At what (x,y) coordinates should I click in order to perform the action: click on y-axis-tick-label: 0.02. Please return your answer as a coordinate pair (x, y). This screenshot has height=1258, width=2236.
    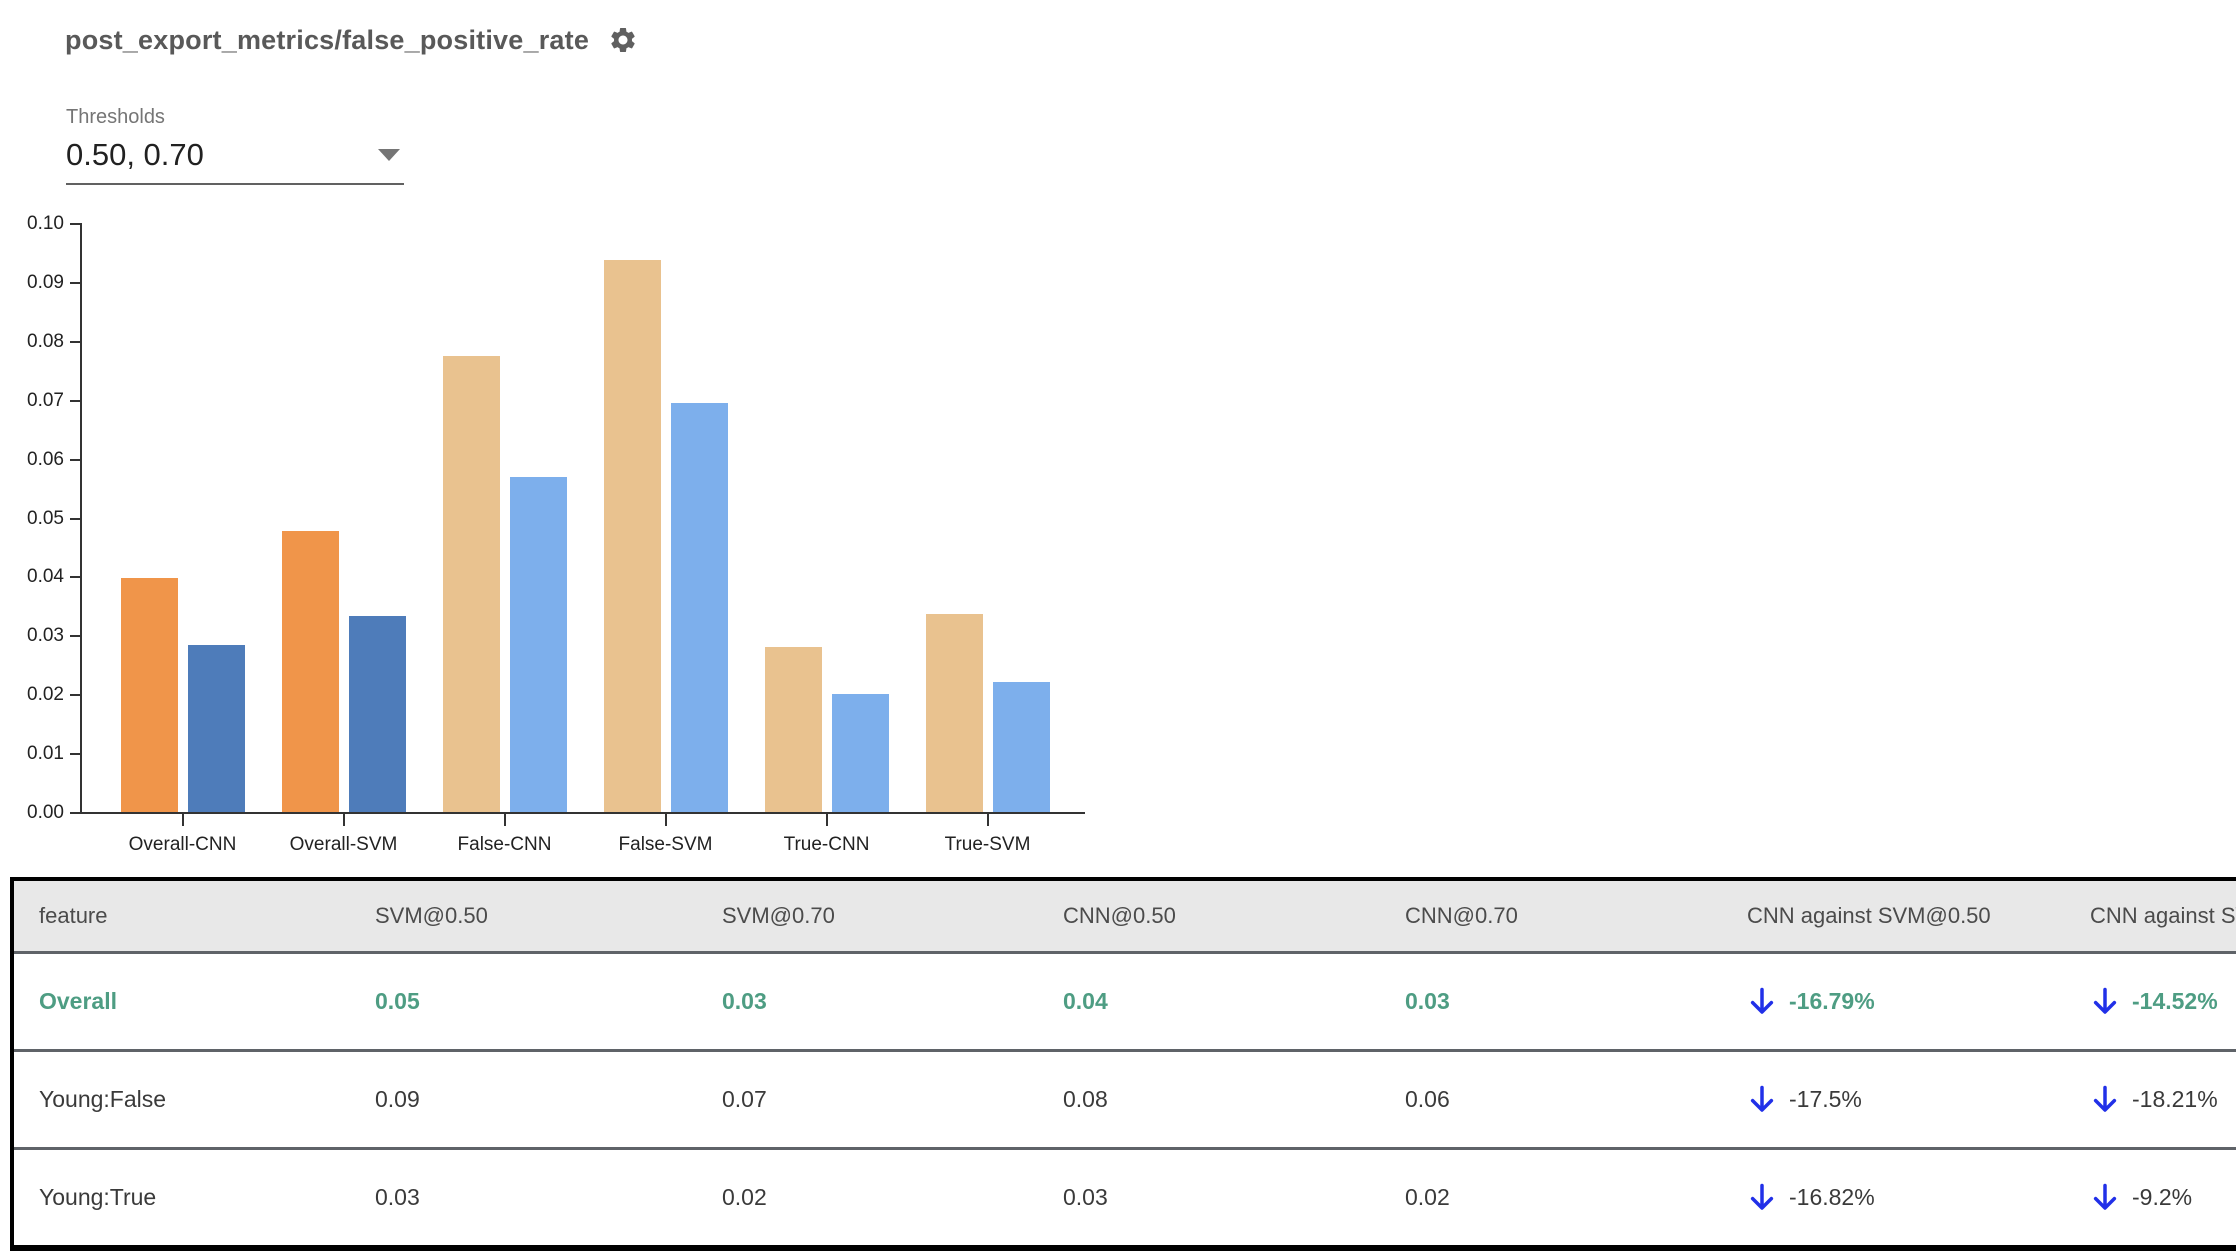
    Looking at the image, I should click on (45, 695).